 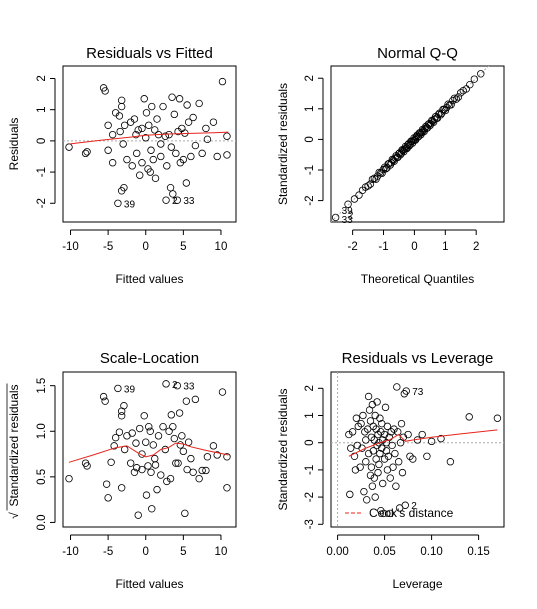 I want to click on y-tick-label: -1, so click(x=310, y=470).